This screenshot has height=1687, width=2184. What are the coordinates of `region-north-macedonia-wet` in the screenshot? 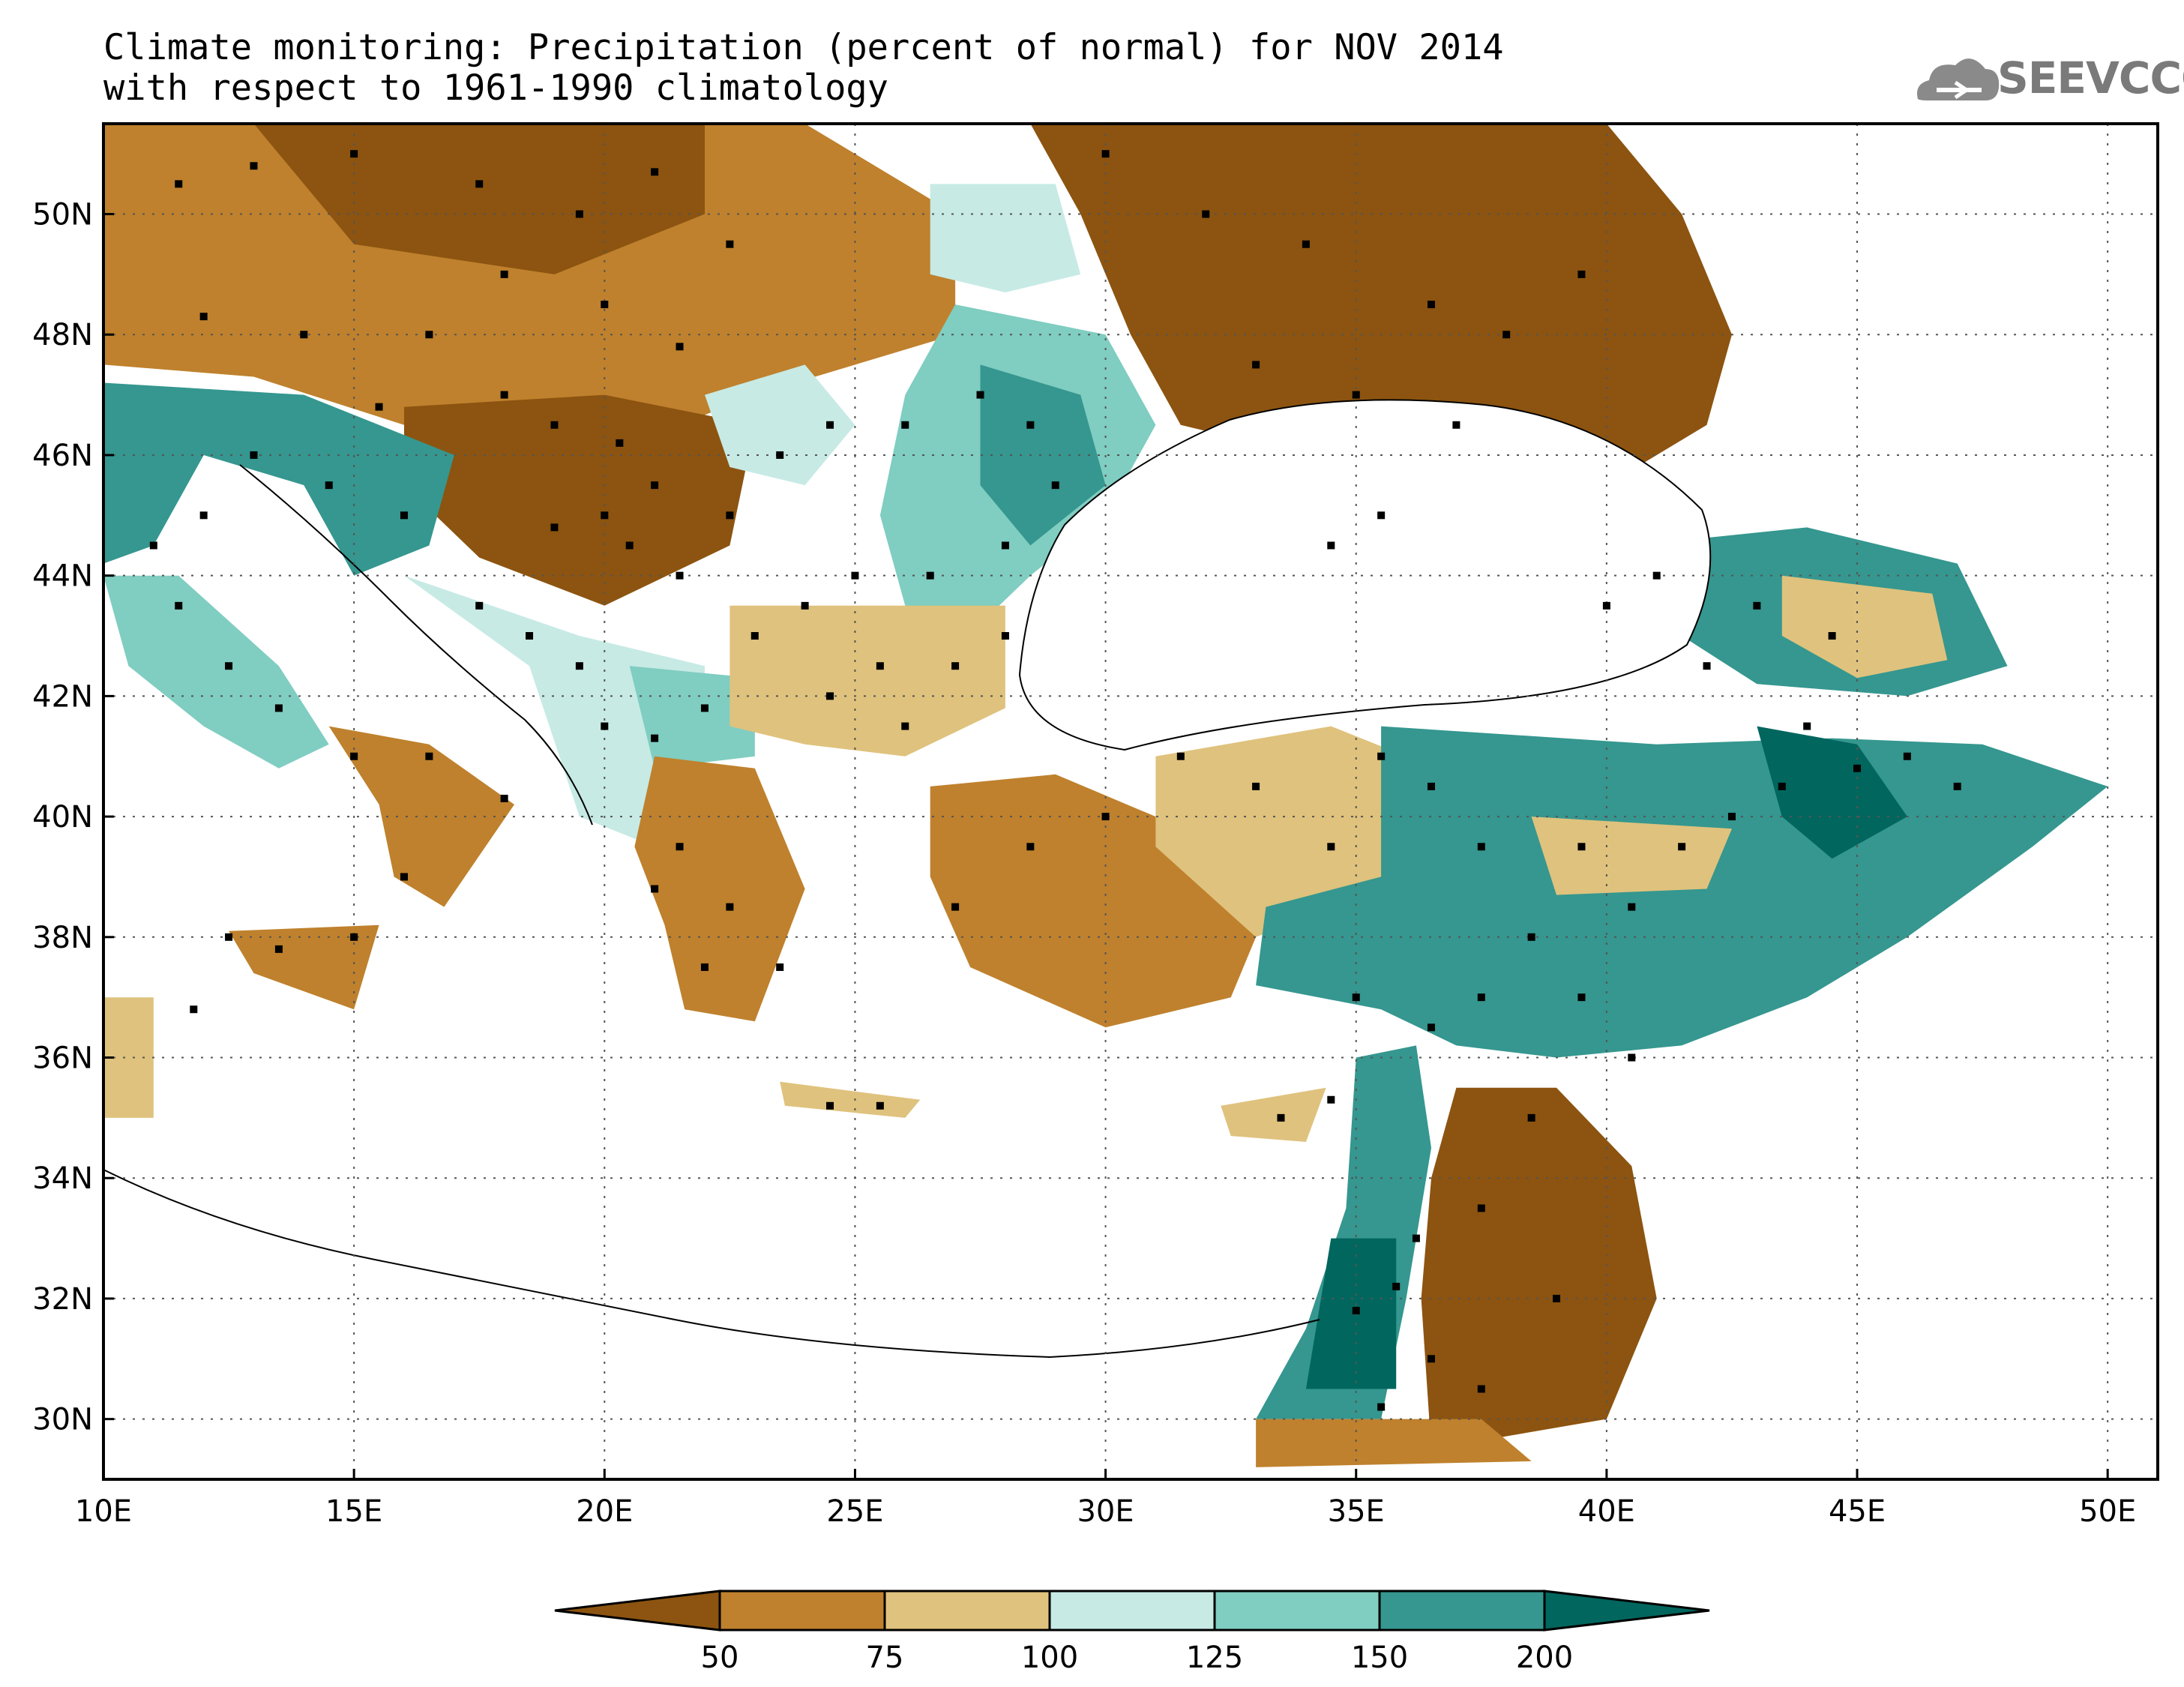 It's located at (692, 717).